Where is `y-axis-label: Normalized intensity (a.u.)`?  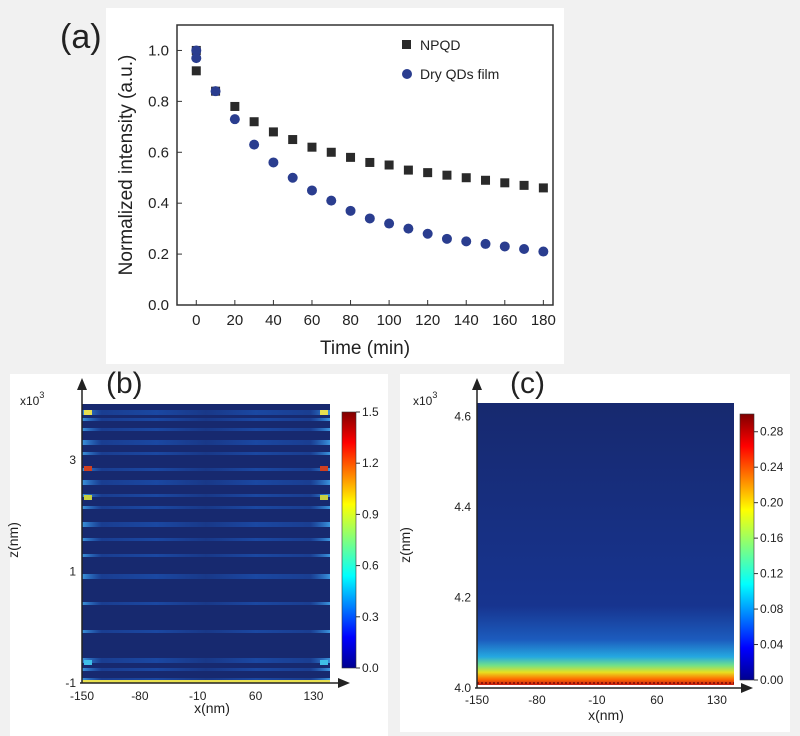 y-axis-label: Normalized intensity (a.u.) is located at coordinates (126, 165).